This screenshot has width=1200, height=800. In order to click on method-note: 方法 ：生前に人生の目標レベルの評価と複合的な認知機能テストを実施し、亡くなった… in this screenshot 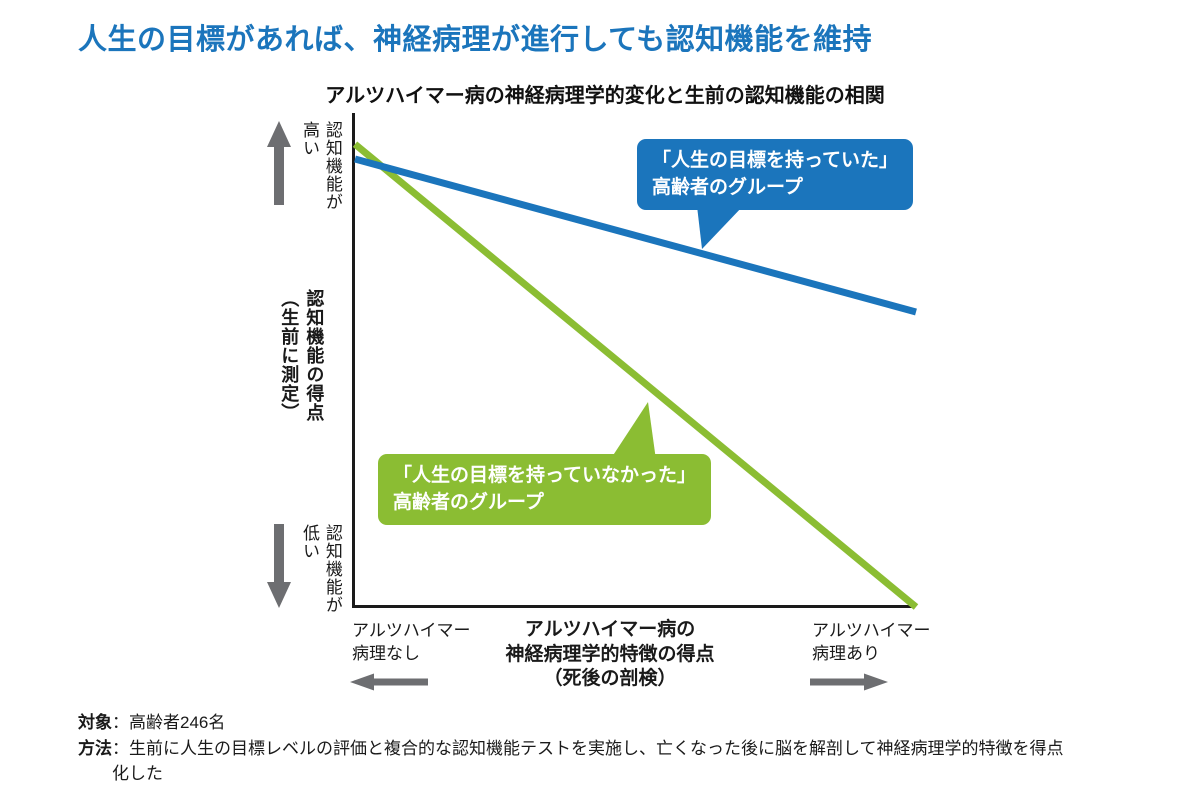, I will do `click(618, 761)`.